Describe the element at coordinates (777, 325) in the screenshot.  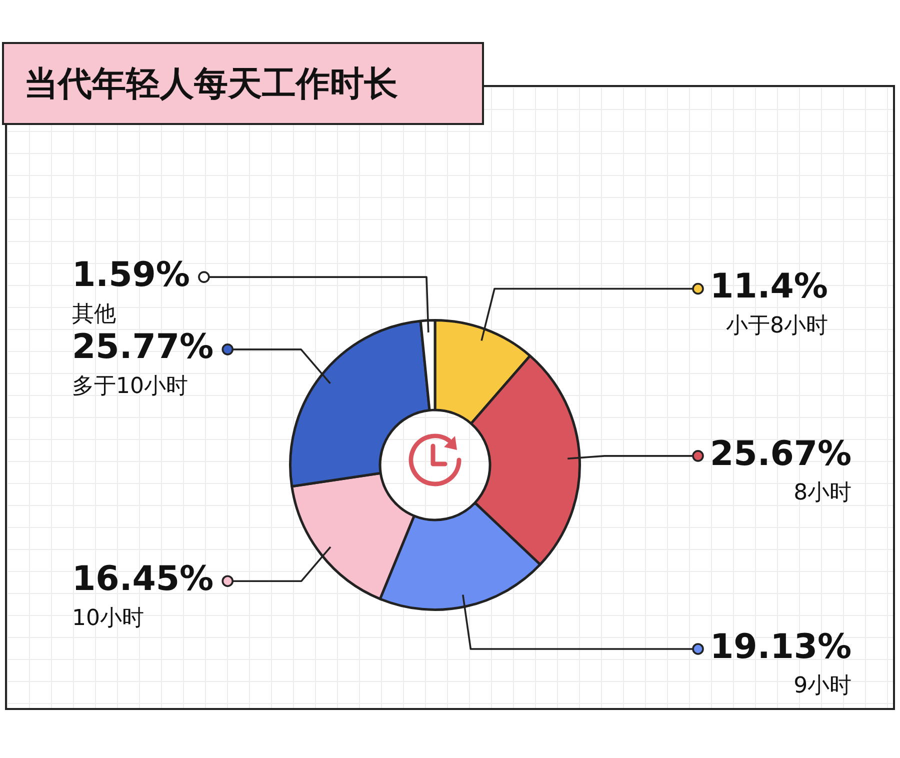
I see `slice-label: 小于8小时` at that location.